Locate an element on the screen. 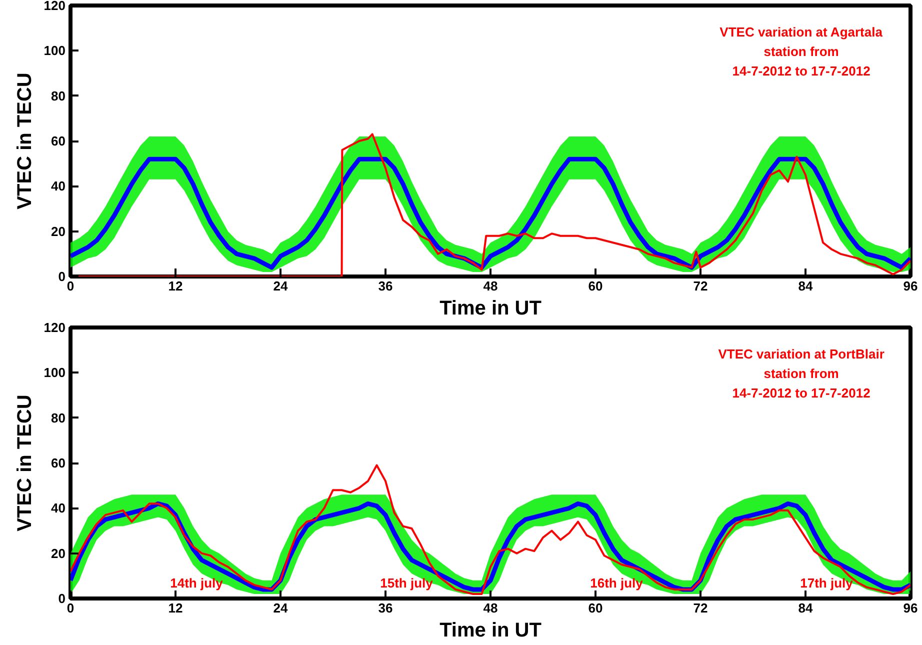 This screenshot has width=922, height=645. annotation: 17th july is located at coordinates (827, 582).